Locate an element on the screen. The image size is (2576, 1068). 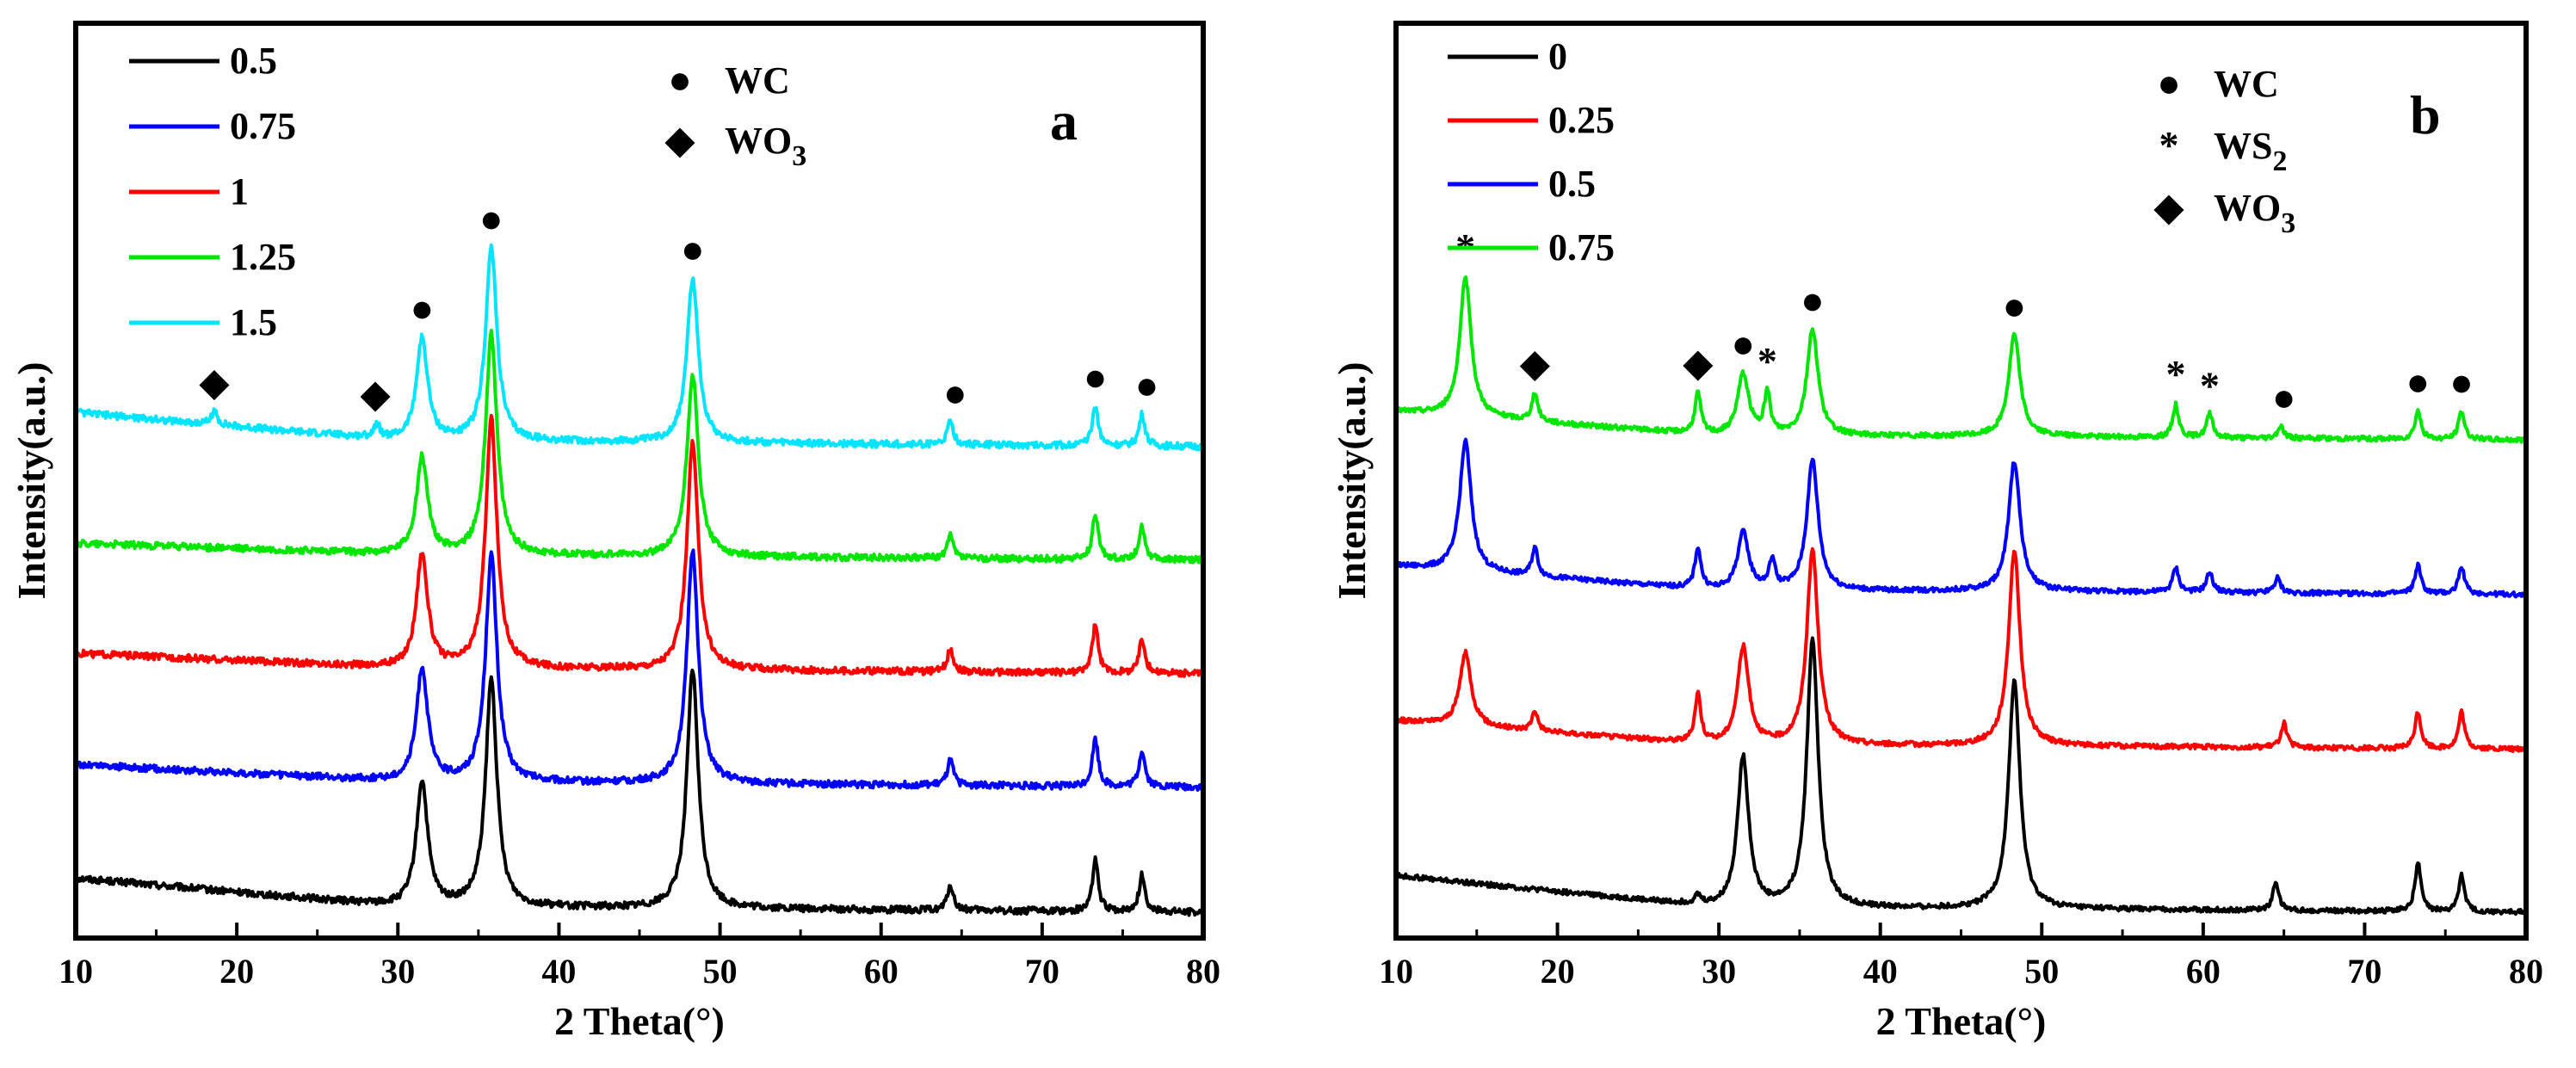
legend-label: 0.25 is located at coordinates (1581, 120).